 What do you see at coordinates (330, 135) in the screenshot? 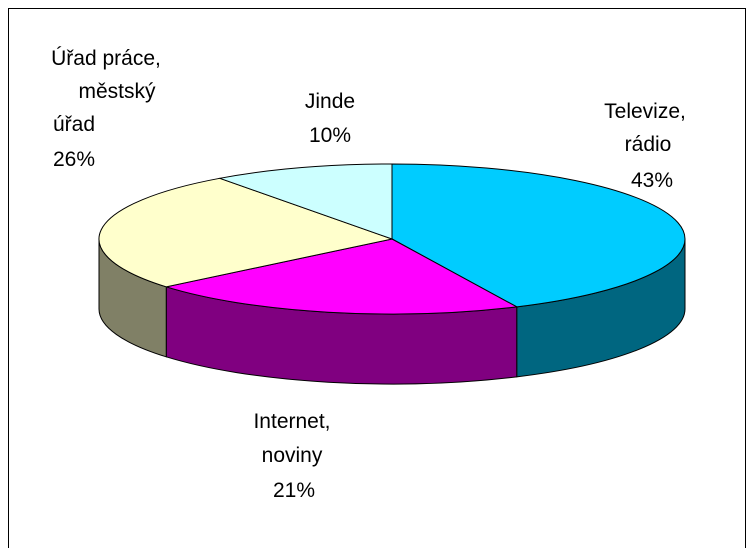
I see `slice-value-jinde: 10%` at bounding box center [330, 135].